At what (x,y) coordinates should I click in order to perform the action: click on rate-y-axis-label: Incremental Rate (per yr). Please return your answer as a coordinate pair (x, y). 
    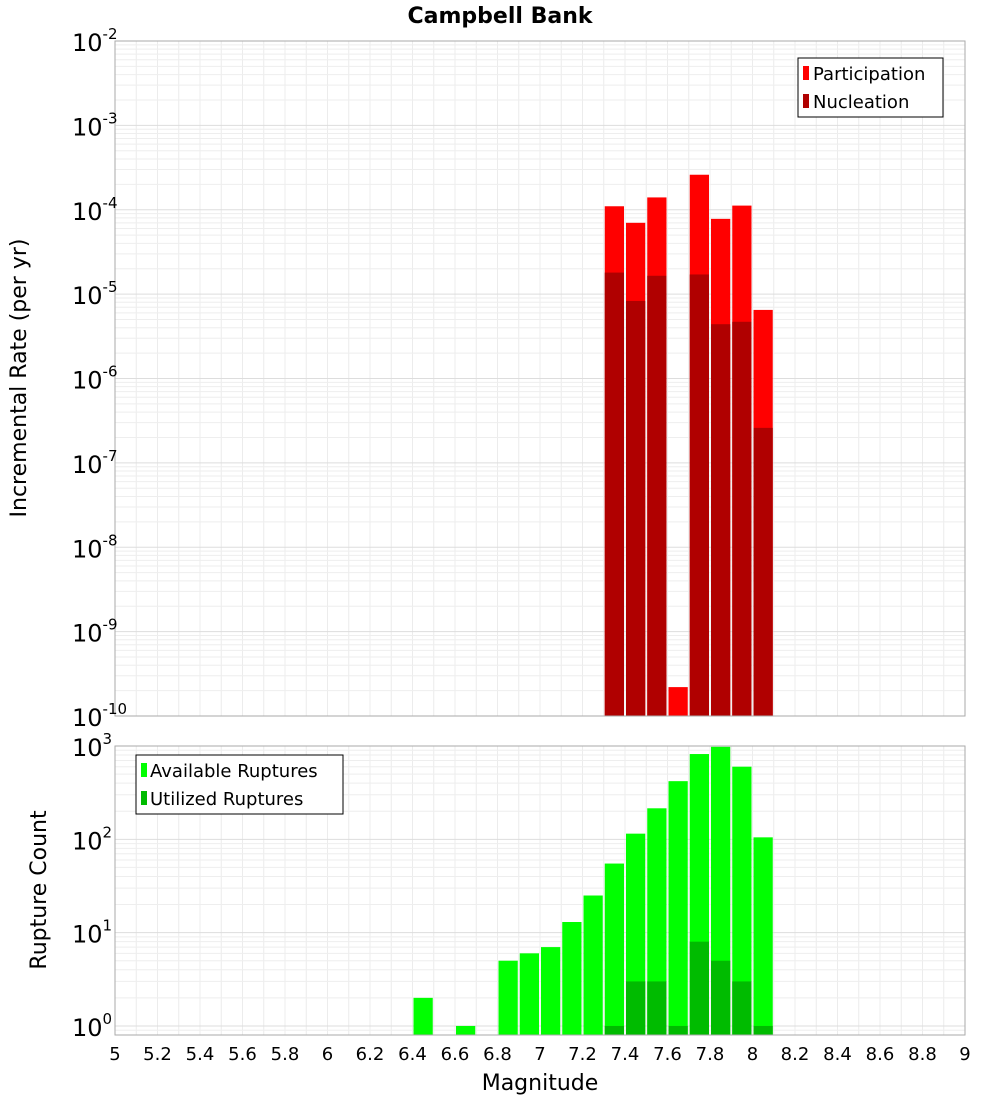
    Looking at the image, I should click on (19, 378).